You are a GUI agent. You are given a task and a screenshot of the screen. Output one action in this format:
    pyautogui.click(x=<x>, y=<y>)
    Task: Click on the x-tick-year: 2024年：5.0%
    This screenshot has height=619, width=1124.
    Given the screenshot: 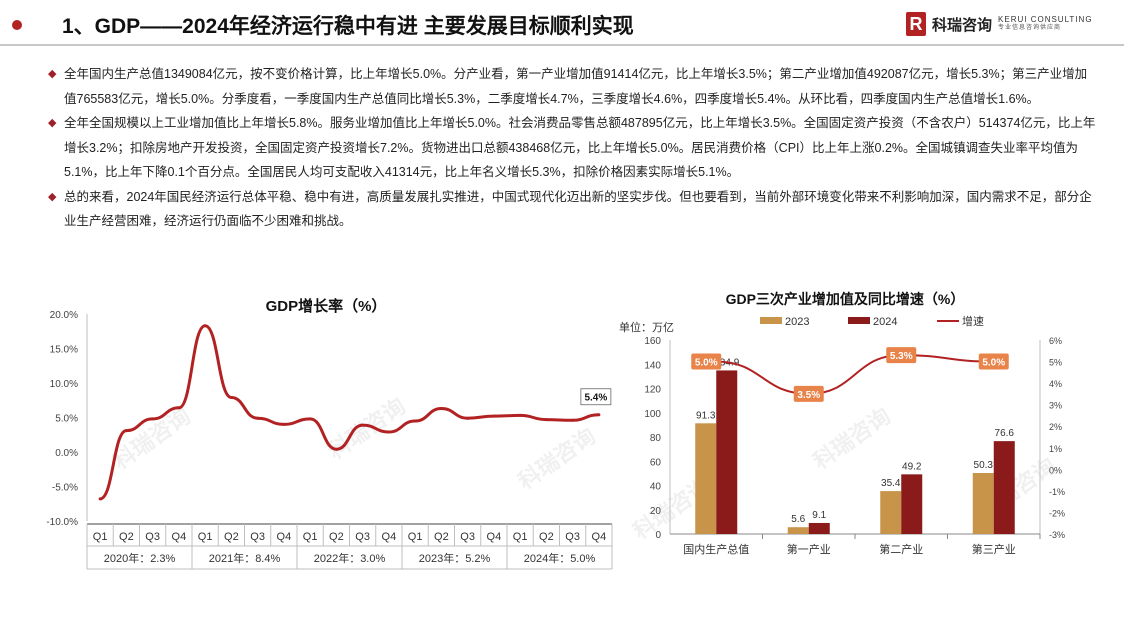 What is the action you would take?
    pyautogui.click(x=560, y=558)
    